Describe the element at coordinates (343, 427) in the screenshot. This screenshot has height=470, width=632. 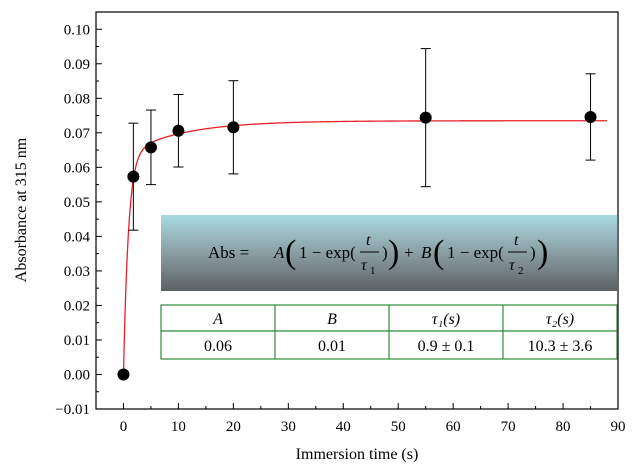
I see `x-tick-label: 40` at that location.